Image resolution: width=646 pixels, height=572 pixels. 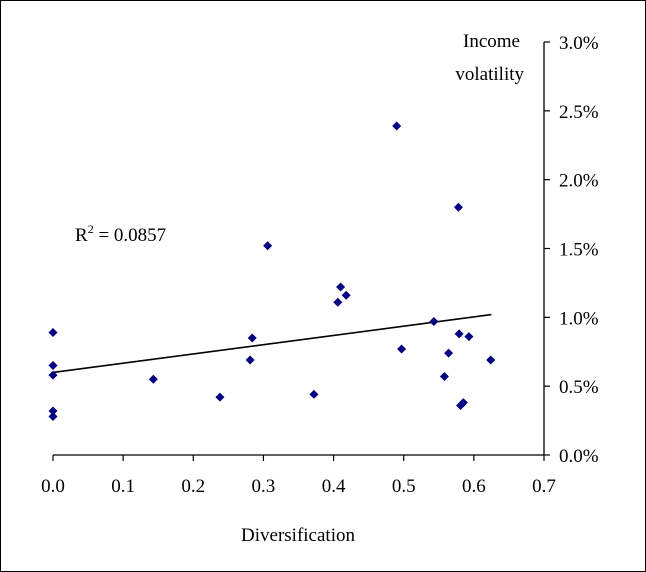 I want to click on x-tick-label: 0.7, so click(x=544, y=486).